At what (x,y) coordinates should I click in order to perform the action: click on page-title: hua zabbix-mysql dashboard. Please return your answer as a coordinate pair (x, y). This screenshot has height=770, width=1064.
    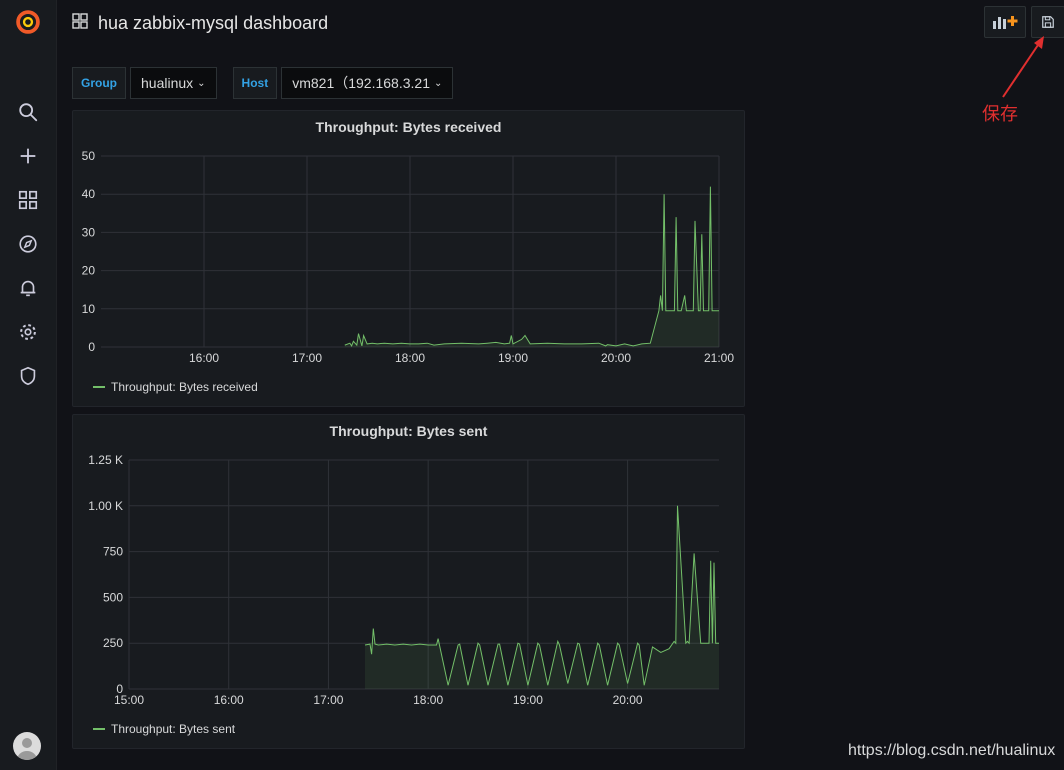
    Looking at the image, I should click on (200, 23).